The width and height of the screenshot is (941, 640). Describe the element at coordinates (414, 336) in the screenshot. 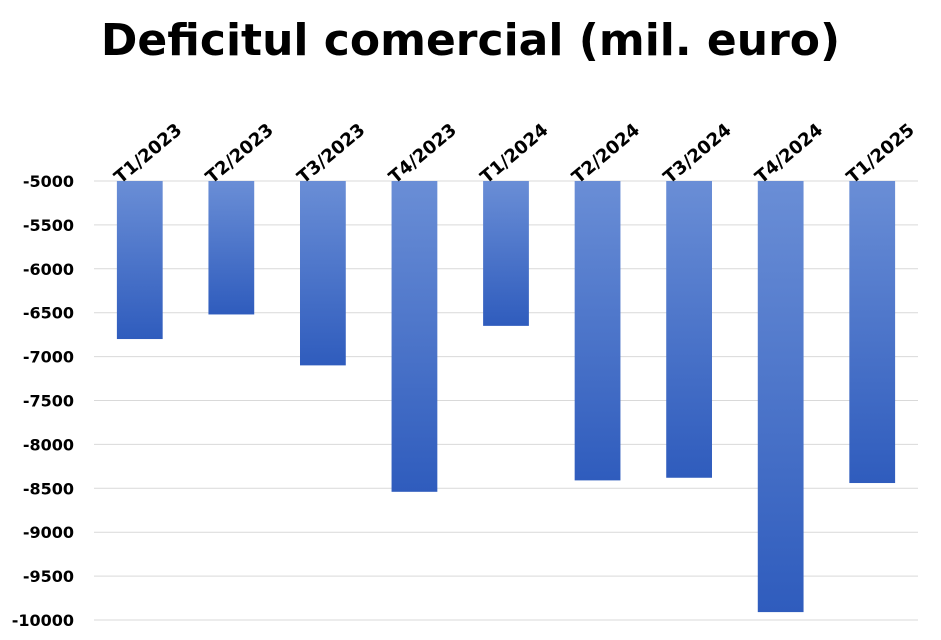

I see `bar-t4-2023` at that location.